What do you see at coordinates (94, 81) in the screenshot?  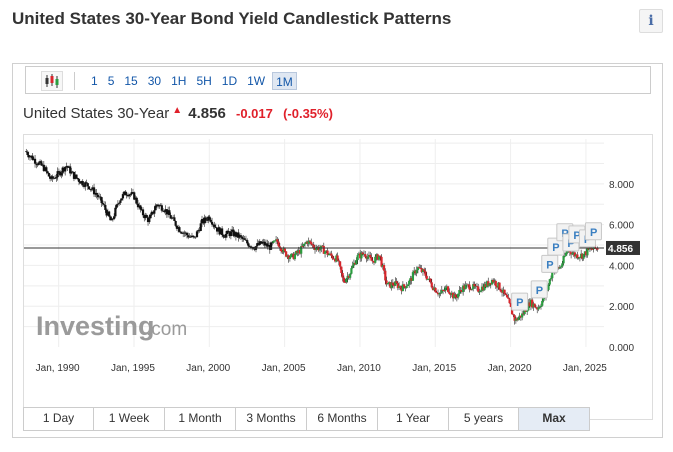 I see `timeframe-1: 1` at bounding box center [94, 81].